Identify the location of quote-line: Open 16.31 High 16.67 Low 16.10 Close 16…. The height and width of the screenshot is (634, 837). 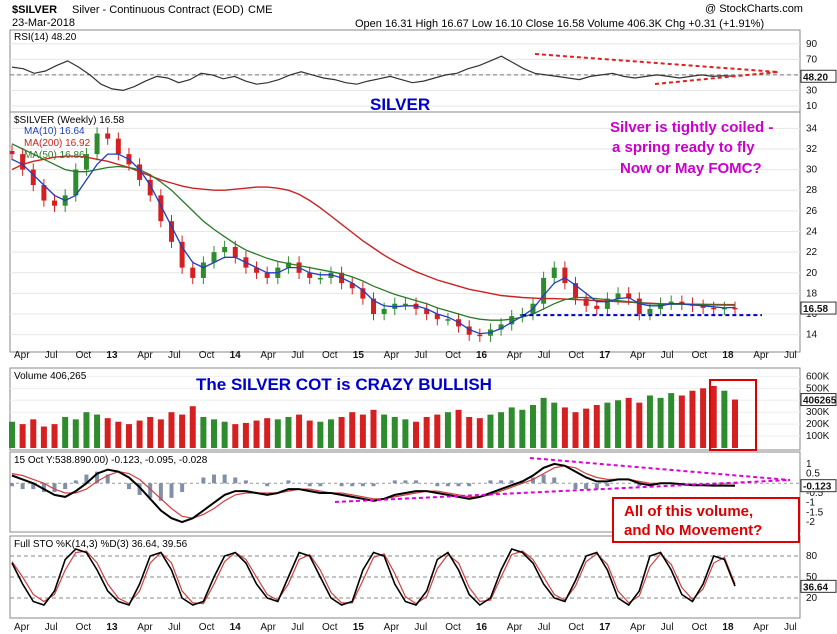
(559, 24).